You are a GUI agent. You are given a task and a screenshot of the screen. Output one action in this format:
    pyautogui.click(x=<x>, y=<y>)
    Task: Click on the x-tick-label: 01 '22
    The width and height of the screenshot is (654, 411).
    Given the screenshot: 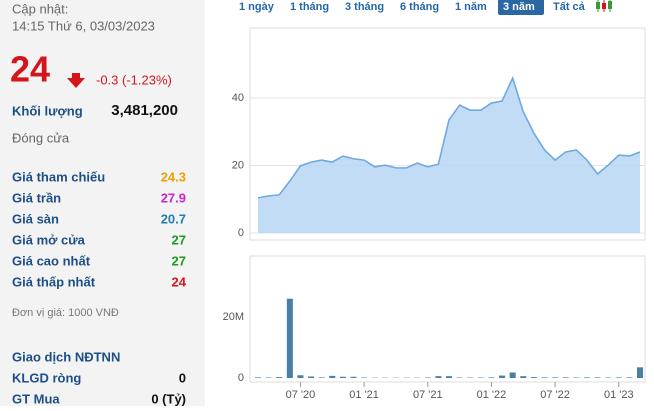 What is the action you would take?
    pyautogui.click(x=492, y=395)
    